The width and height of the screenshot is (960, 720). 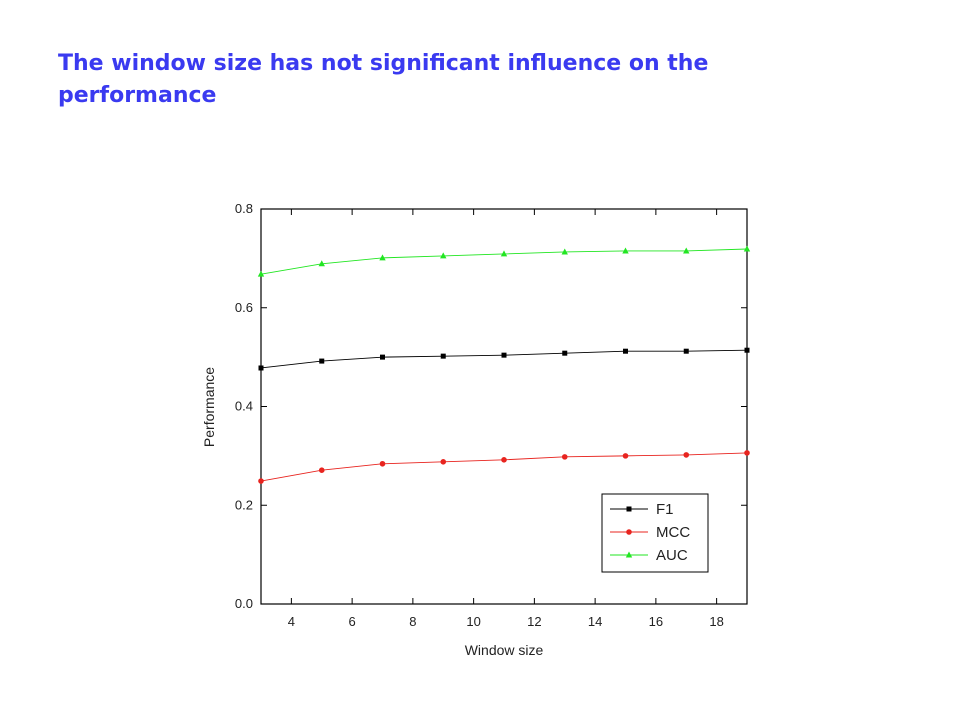 What do you see at coordinates (352, 621) in the screenshot?
I see `x-tick-label: 6` at bounding box center [352, 621].